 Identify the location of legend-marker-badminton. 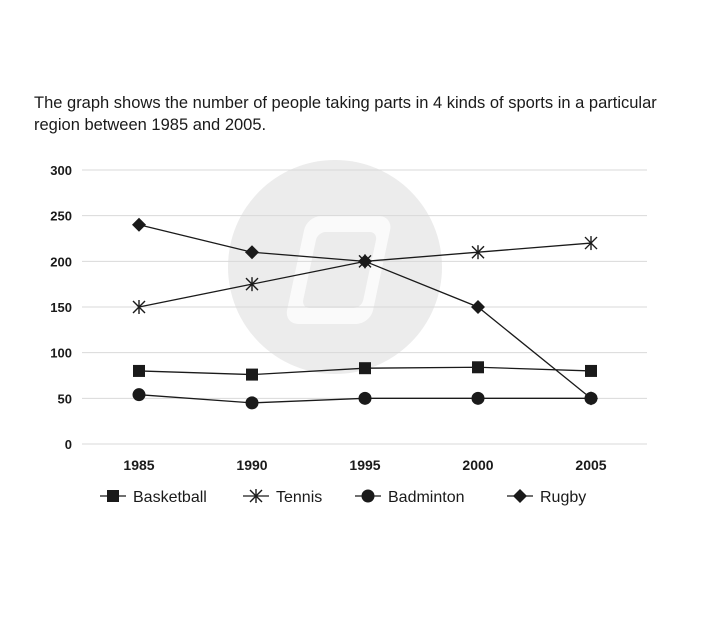
(368, 496).